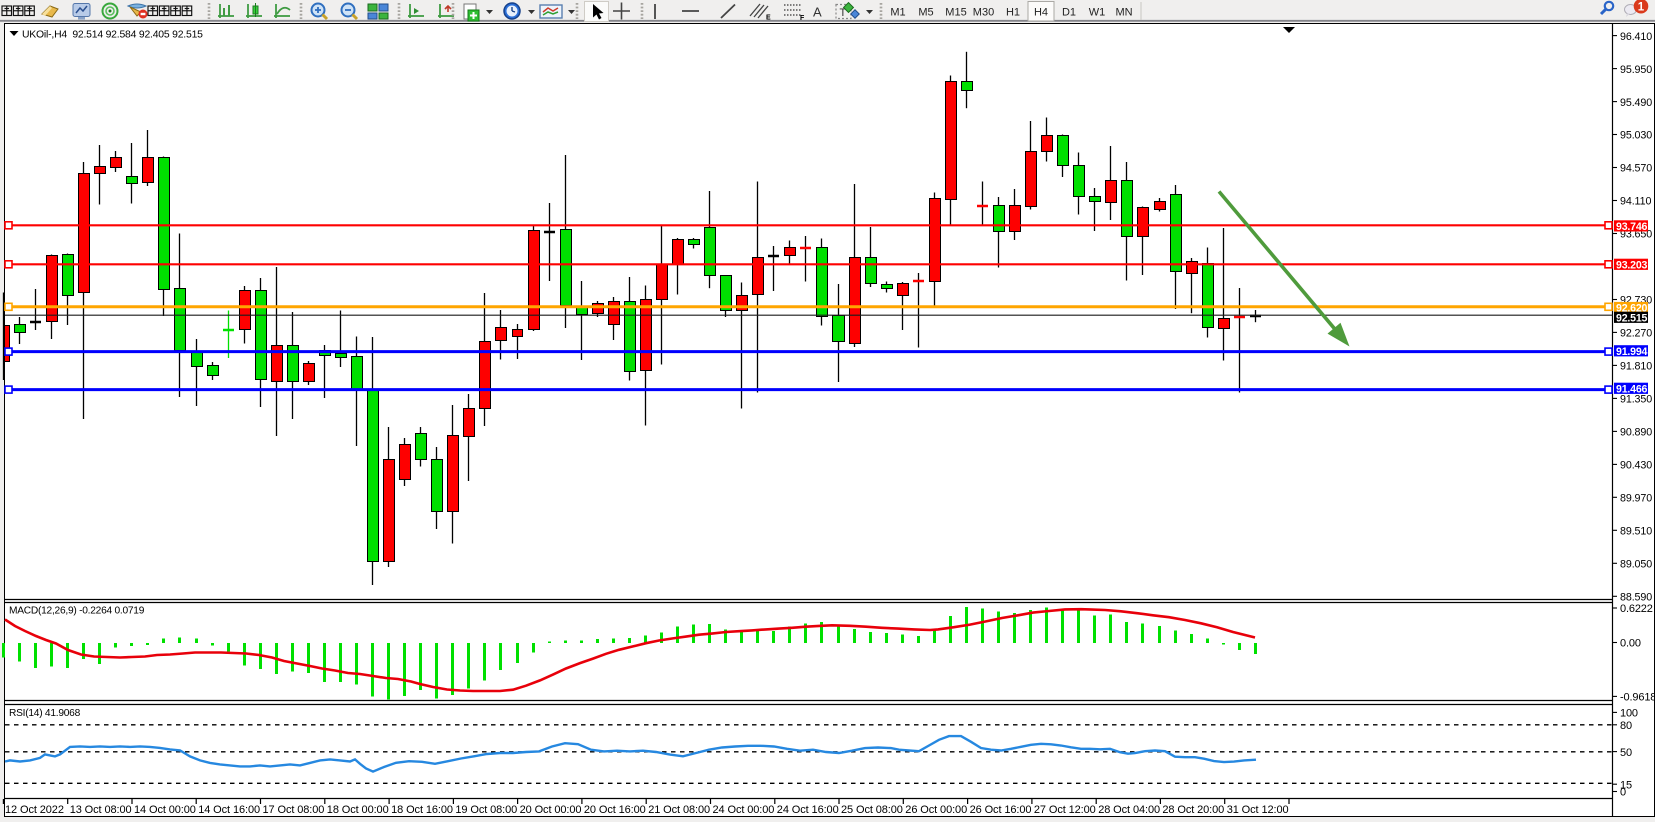 Image resolution: width=1655 pixels, height=822 pixels. I want to click on svg-text: 89.050, so click(1636, 565).